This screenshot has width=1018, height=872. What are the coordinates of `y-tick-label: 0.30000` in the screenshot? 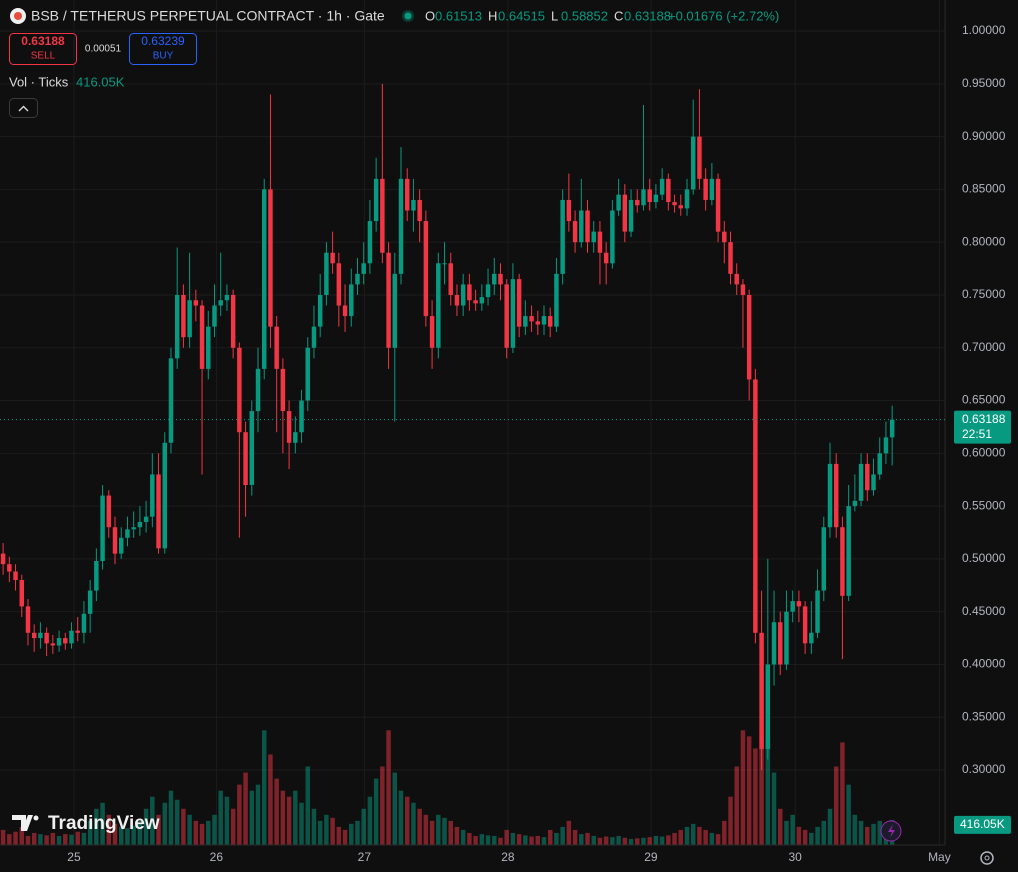 It's located at (984, 769).